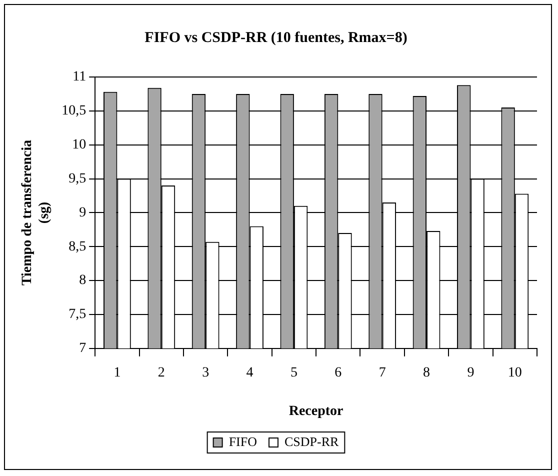 Image resolution: width=558 pixels, height=476 pixels. Describe the element at coordinates (338, 372) in the screenshot. I see `x-tick-label: 6` at that location.